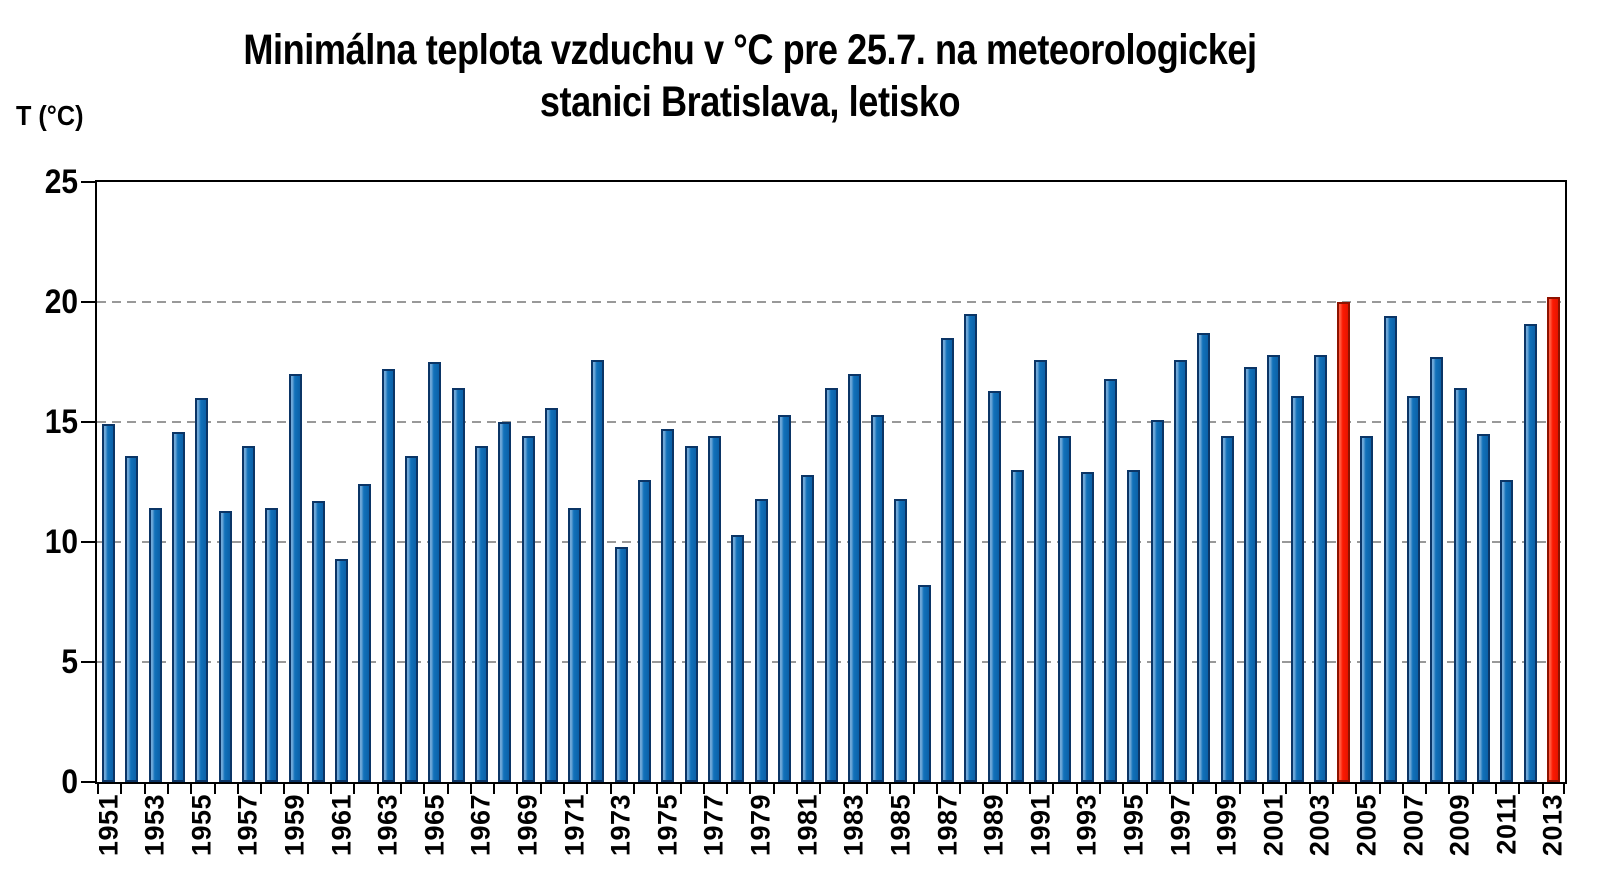 This screenshot has width=1600, height=888. What do you see at coordinates (1297, 589) in the screenshot?
I see `bar-2002` at bounding box center [1297, 589].